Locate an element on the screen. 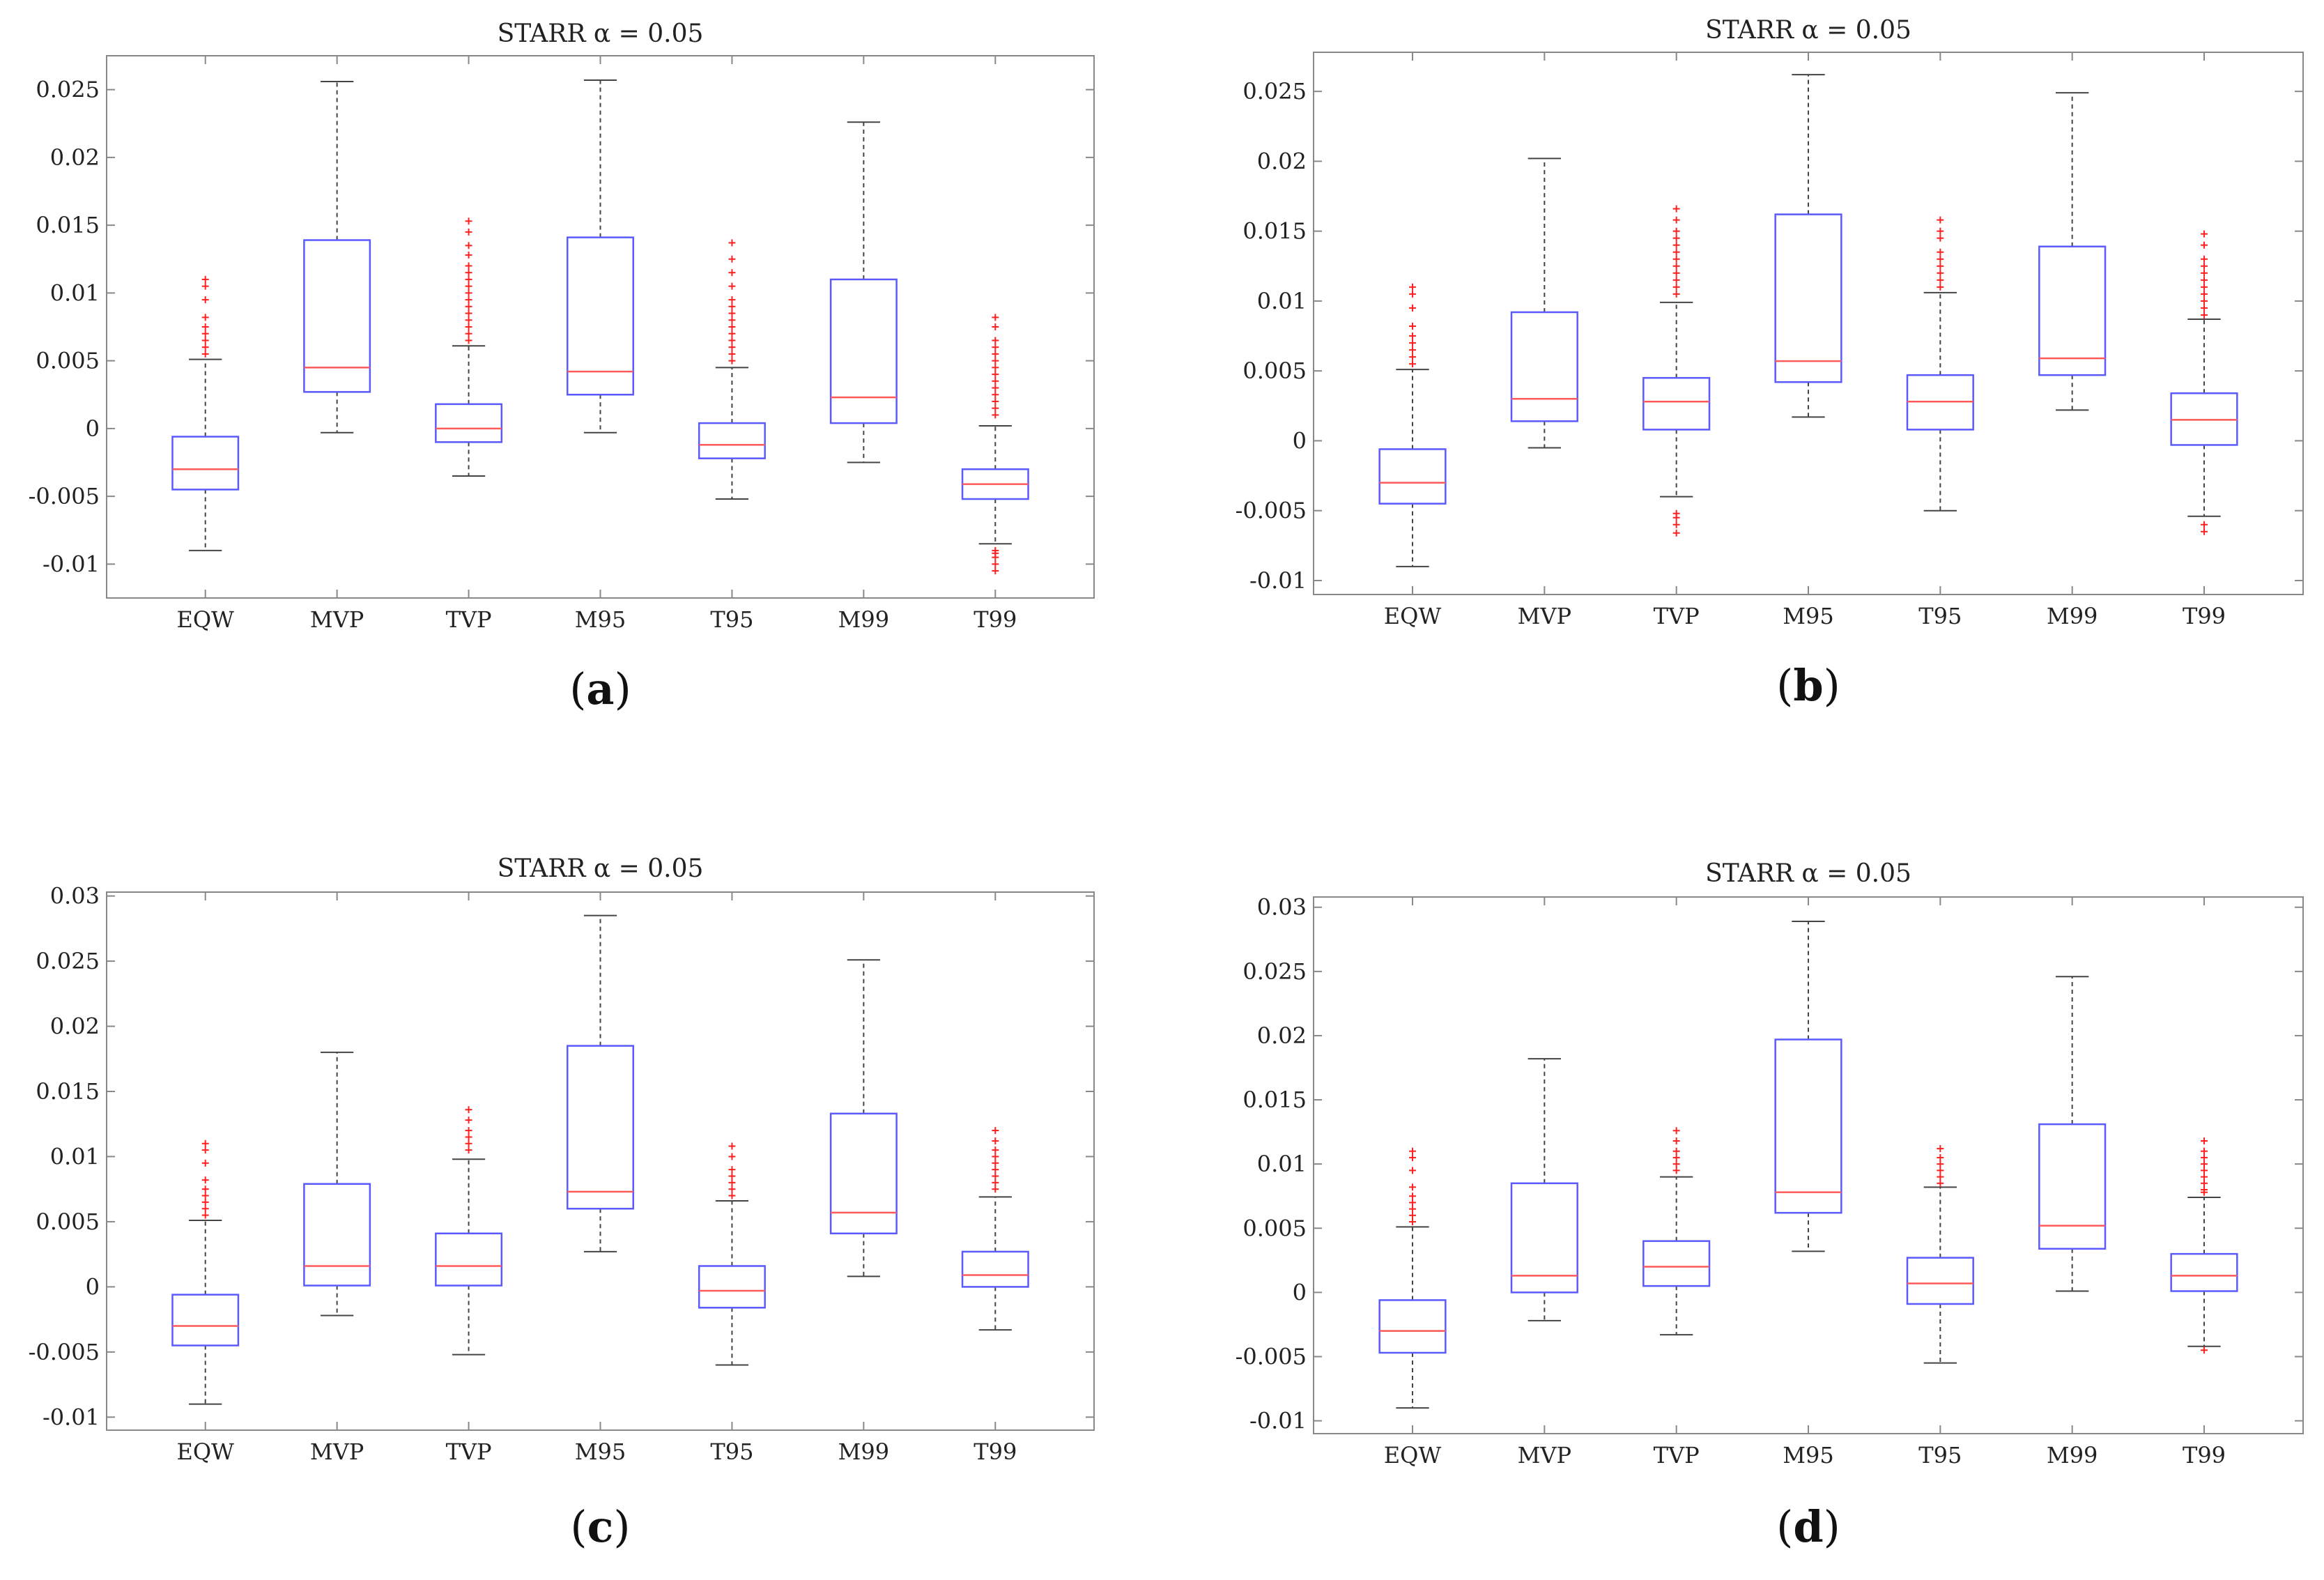 This screenshot has height=1580, width=2324. x-category-label: M99 is located at coordinates (864, 1452).